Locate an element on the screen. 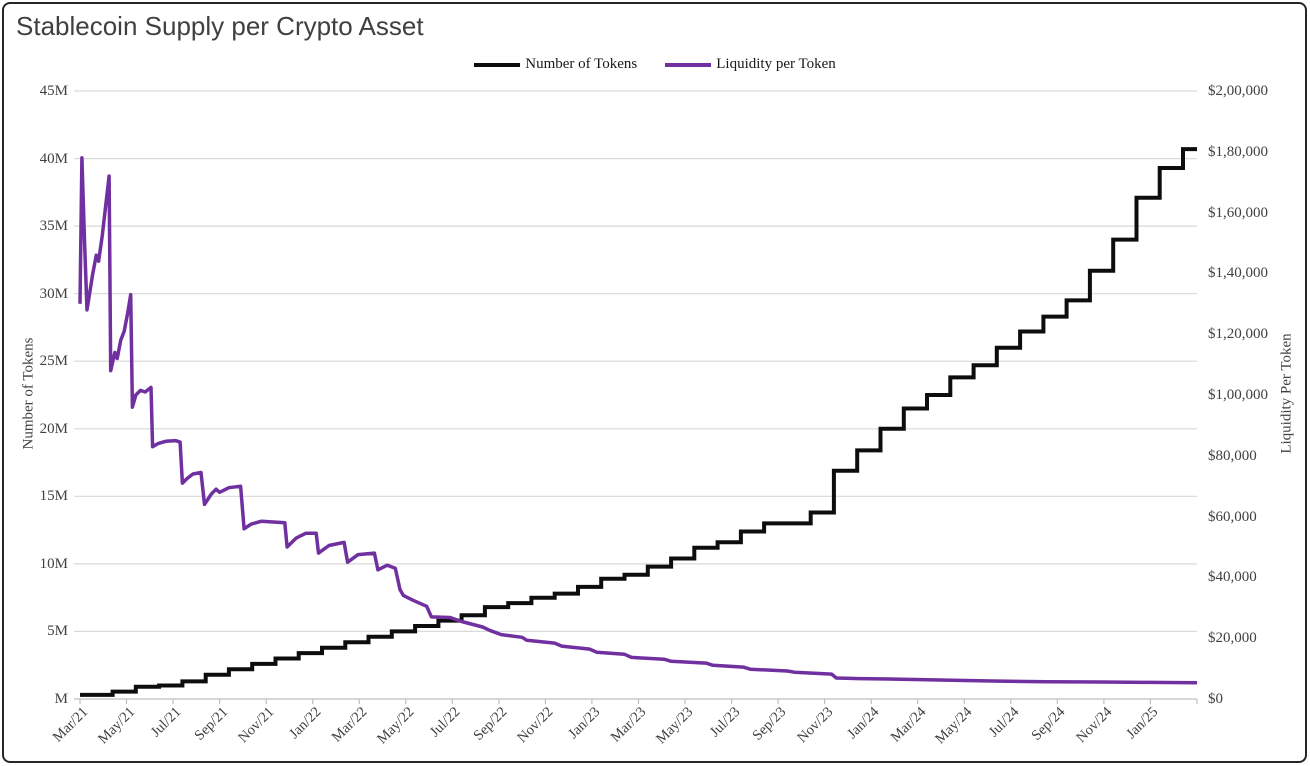  purple-line-swatch-icon is located at coordinates (688, 64).